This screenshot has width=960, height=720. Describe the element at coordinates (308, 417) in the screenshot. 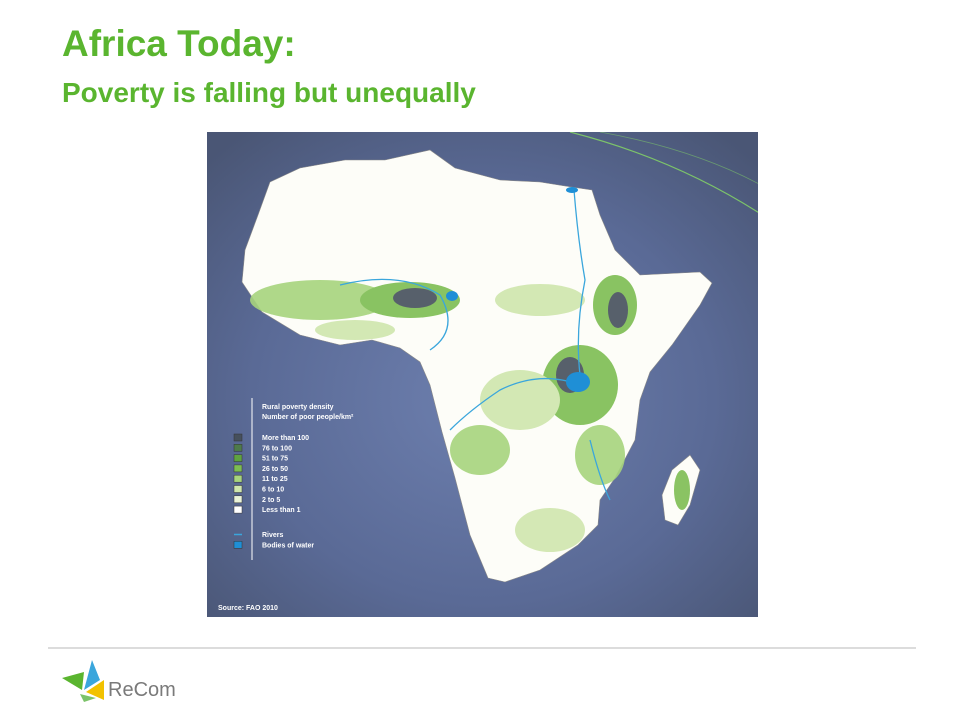

I see `legend-subtitle: Number of poor people/km²` at that location.